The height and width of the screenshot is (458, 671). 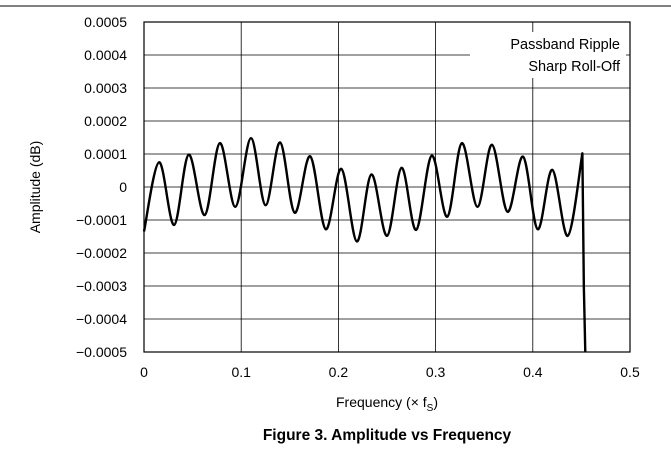 What do you see at coordinates (436, 372) in the screenshot?
I see `x-tick-label: 0.3` at bounding box center [436, 372].